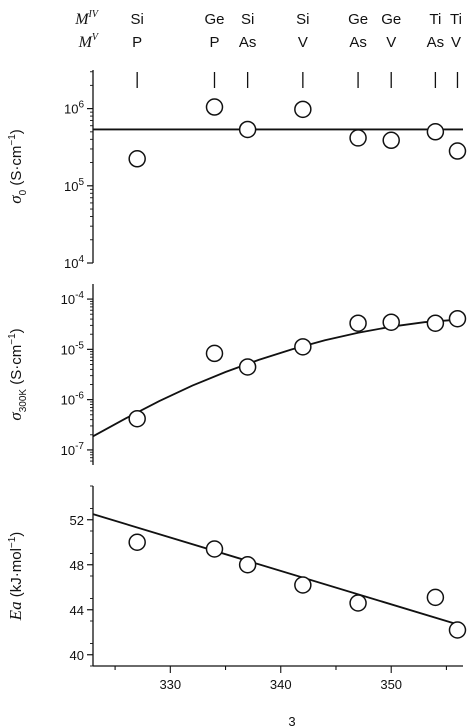  What do you see at coordinates (77, 655) in the screenshot?
I see `panel-bottom-ytick-label-0: 40` at bounding box center [77, 655].